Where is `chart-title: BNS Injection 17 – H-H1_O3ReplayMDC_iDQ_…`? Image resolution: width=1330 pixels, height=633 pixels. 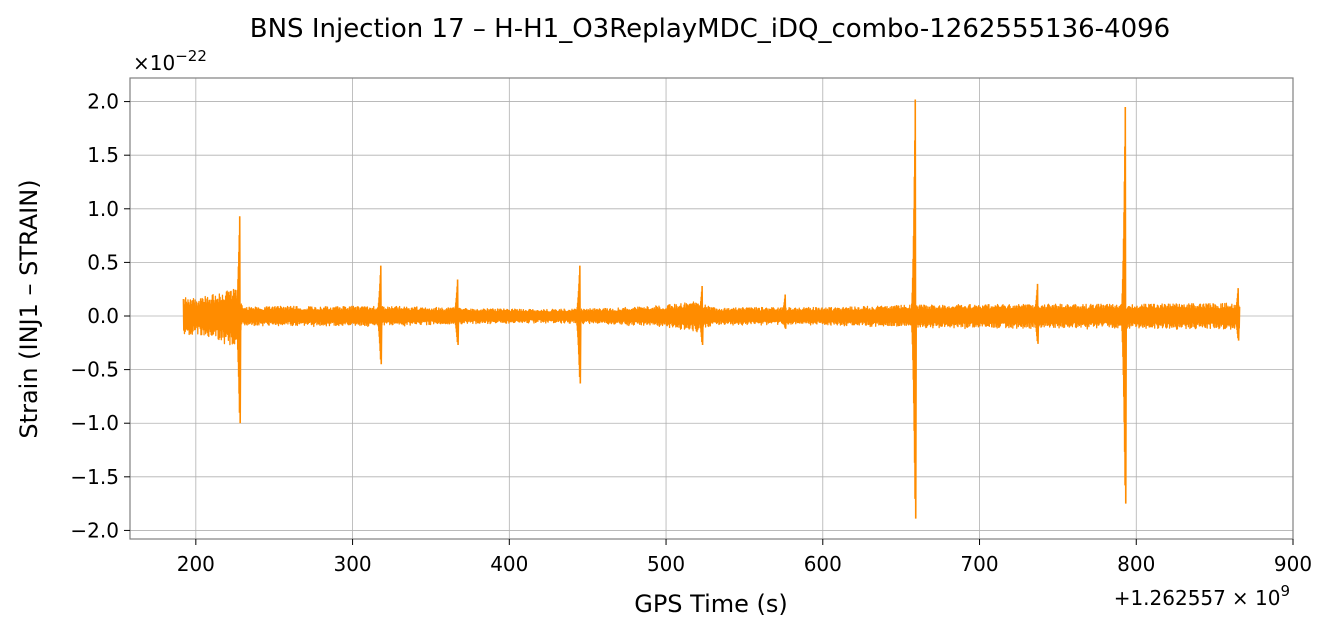
chart-title: BNS Injection 17 – H-H1_O3ReplayMDC_iDQ_… is located at coordinates (710, 29).